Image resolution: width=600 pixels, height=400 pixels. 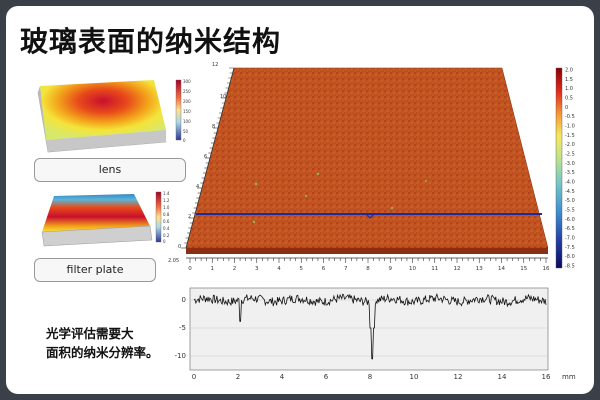 I want to click on surface-y-top-label: 12, so click(x=215, y=65).